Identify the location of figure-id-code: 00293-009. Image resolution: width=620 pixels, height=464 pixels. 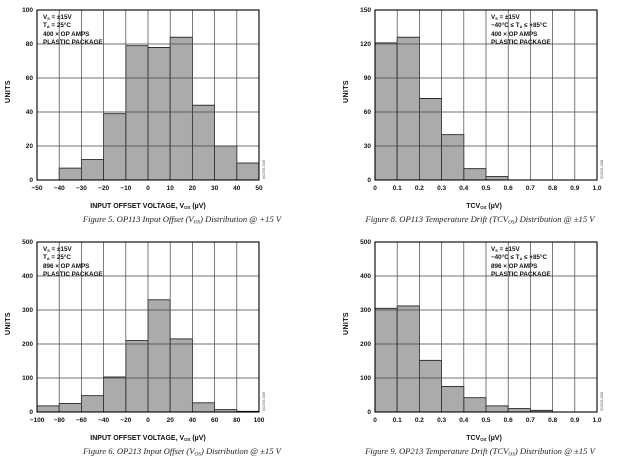
(601, 401).